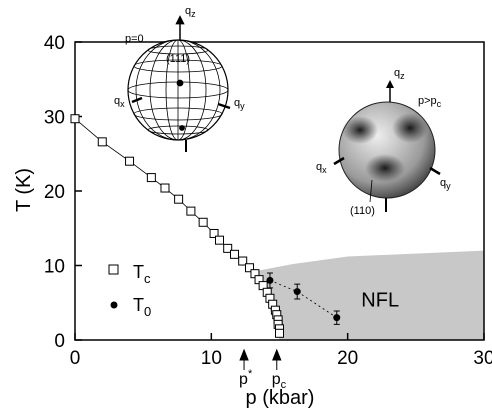  Describe the element at coordinates (280, 398) in the screenshot. I see `x-axis-label: p (kbar)` at that location.